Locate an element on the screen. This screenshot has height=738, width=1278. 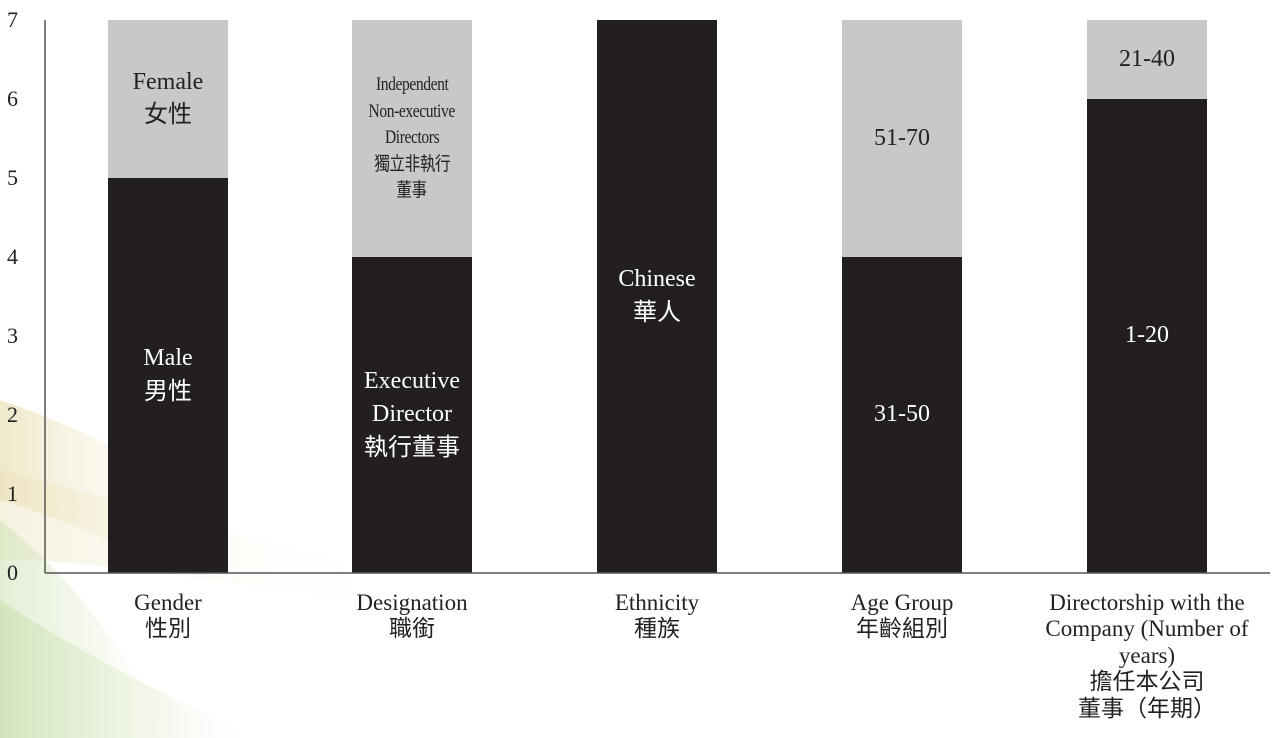
bar-segment-label-line: 31-50 is located at coordinates (902, 414).